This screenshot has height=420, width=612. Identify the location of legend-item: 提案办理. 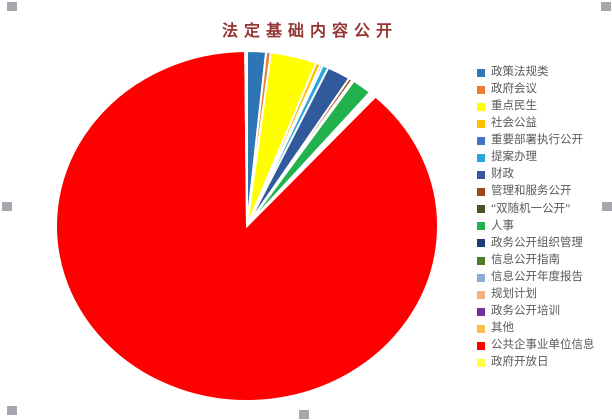
(536, 157).